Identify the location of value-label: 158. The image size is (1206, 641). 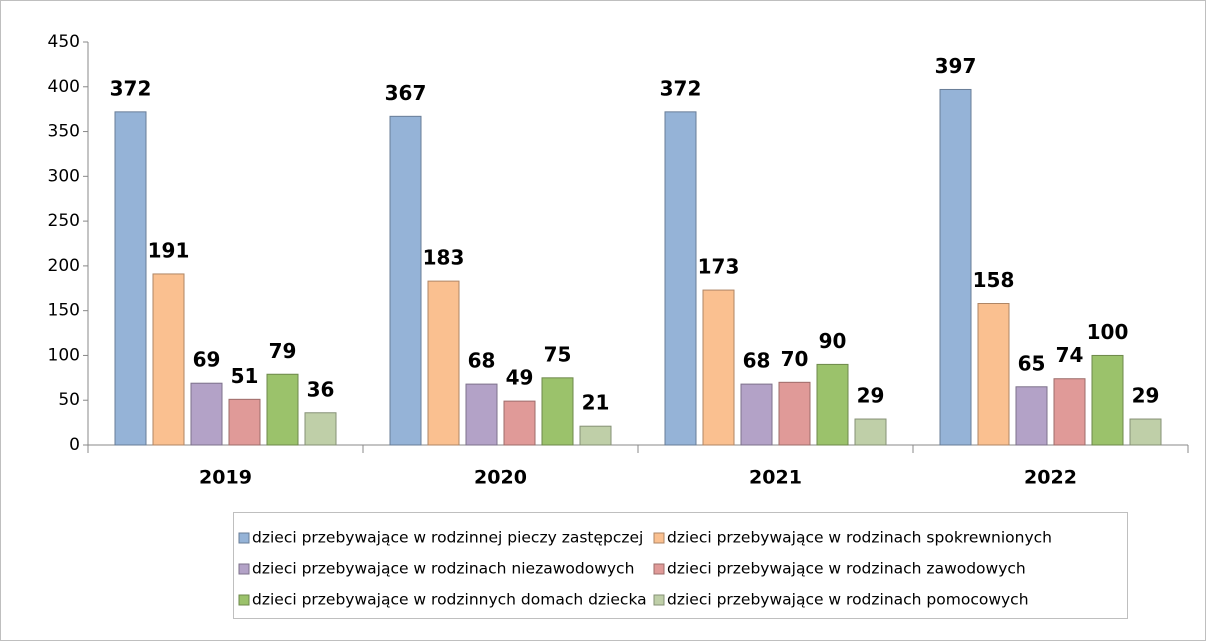
(994, 280).